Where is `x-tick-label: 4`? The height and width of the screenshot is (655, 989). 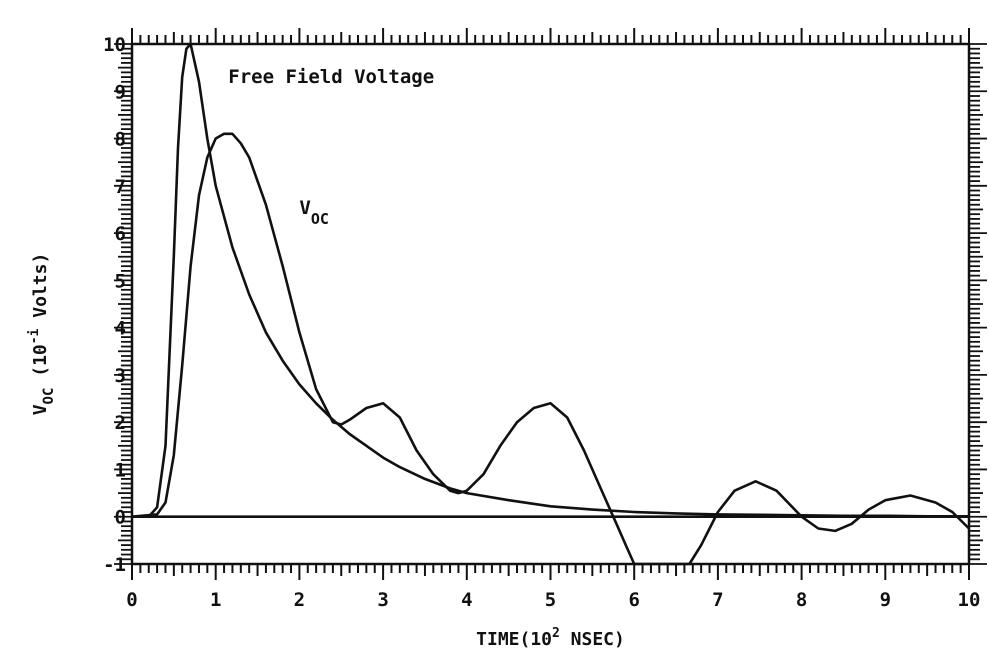
x-tick-label: 4 is located at coordinates (466, 600).